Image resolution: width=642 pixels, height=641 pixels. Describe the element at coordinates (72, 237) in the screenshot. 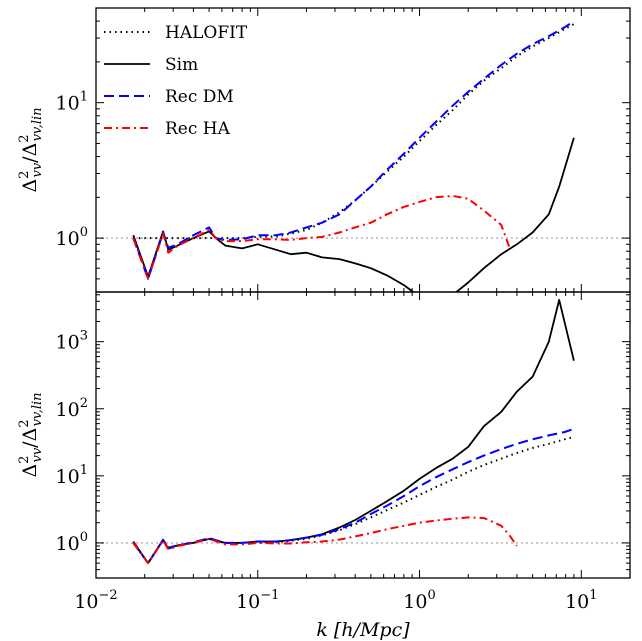

I see `top-y-tick-label: 10⁰` at that location.